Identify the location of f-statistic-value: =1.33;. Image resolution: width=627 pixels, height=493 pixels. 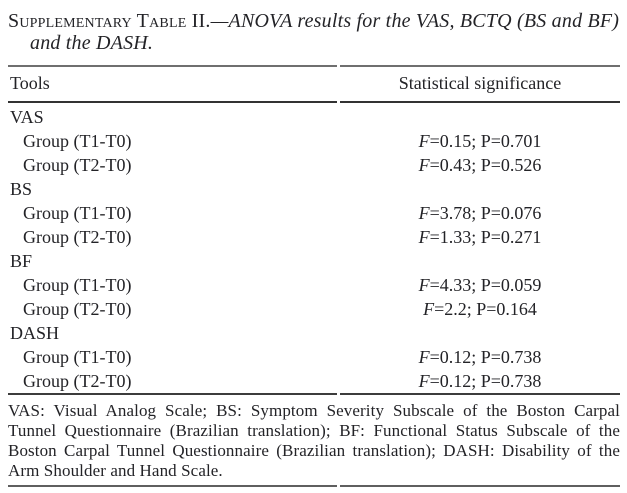
(455, 237).